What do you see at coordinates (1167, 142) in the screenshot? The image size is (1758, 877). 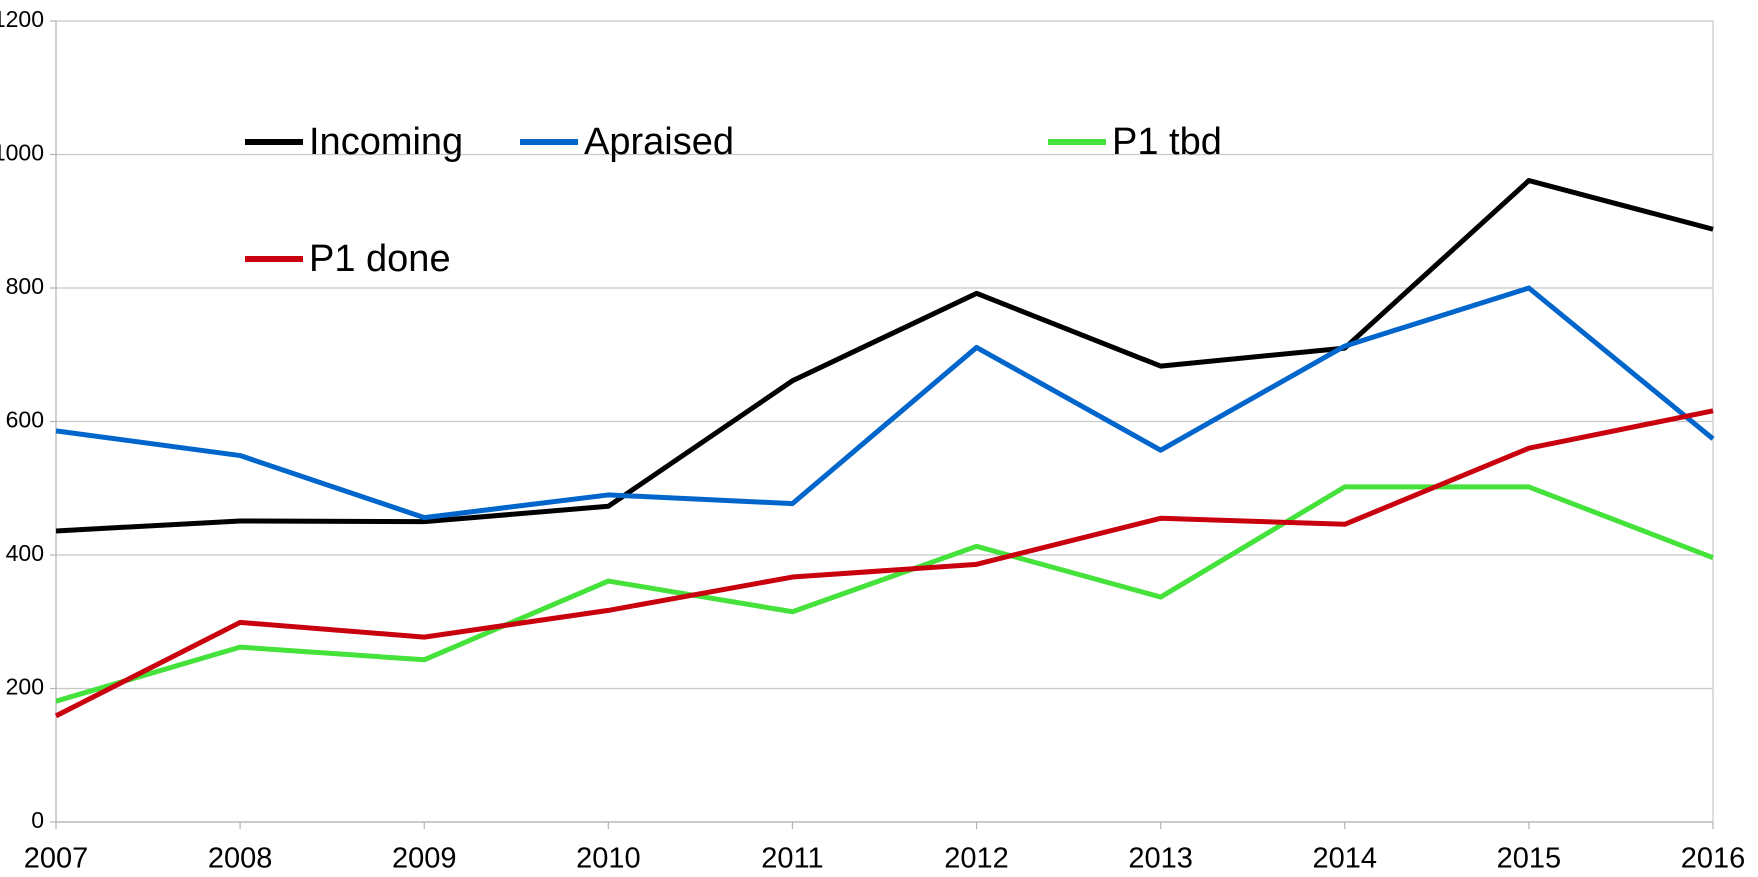 I see `legend-label: P1 tbd` at bounding box center [1167, 142].